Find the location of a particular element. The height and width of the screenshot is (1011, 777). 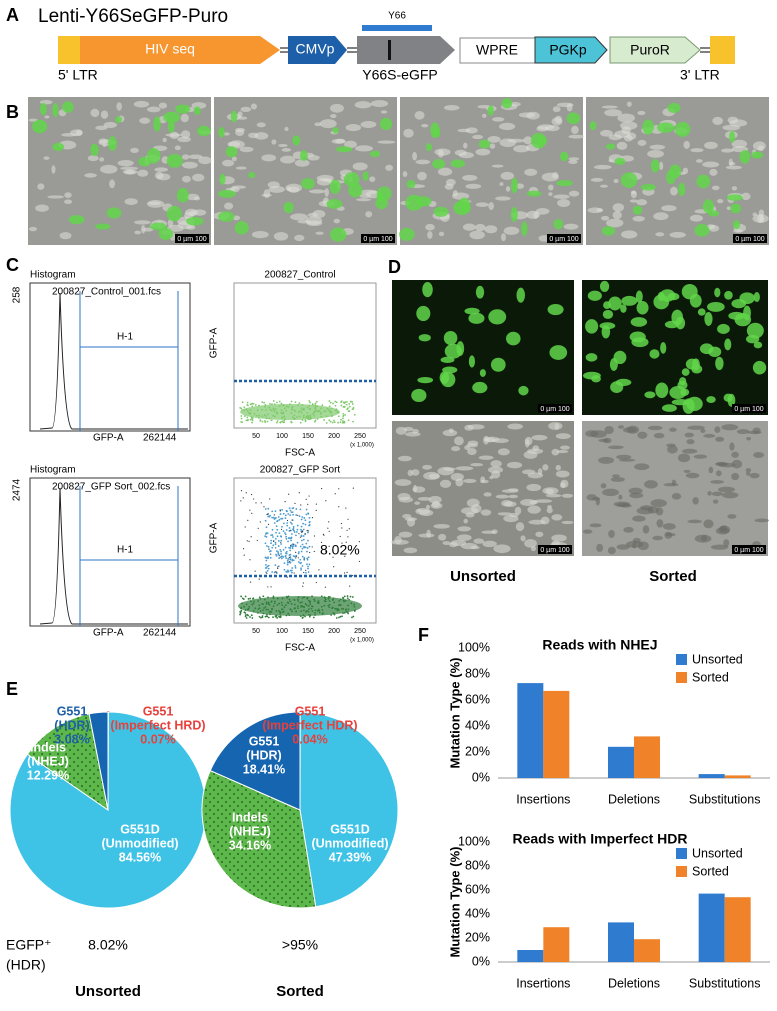

gate-label: H-1 is located at coordinates (125, 550).